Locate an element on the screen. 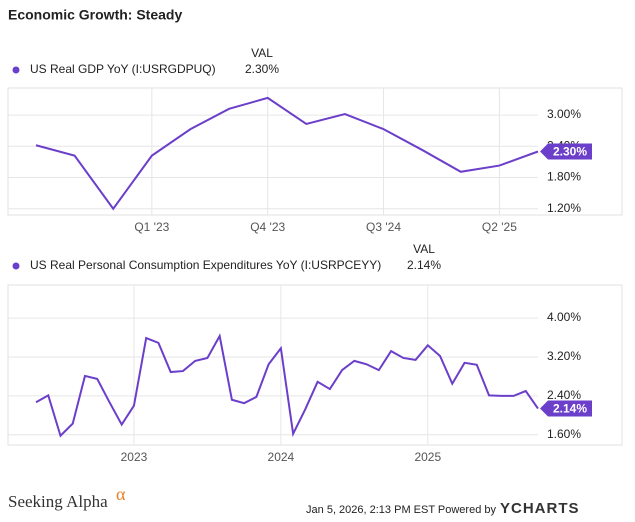  legend-label: US Real GDP YoY (I:USRGDPUQ) is located at coordinates (123, 69).